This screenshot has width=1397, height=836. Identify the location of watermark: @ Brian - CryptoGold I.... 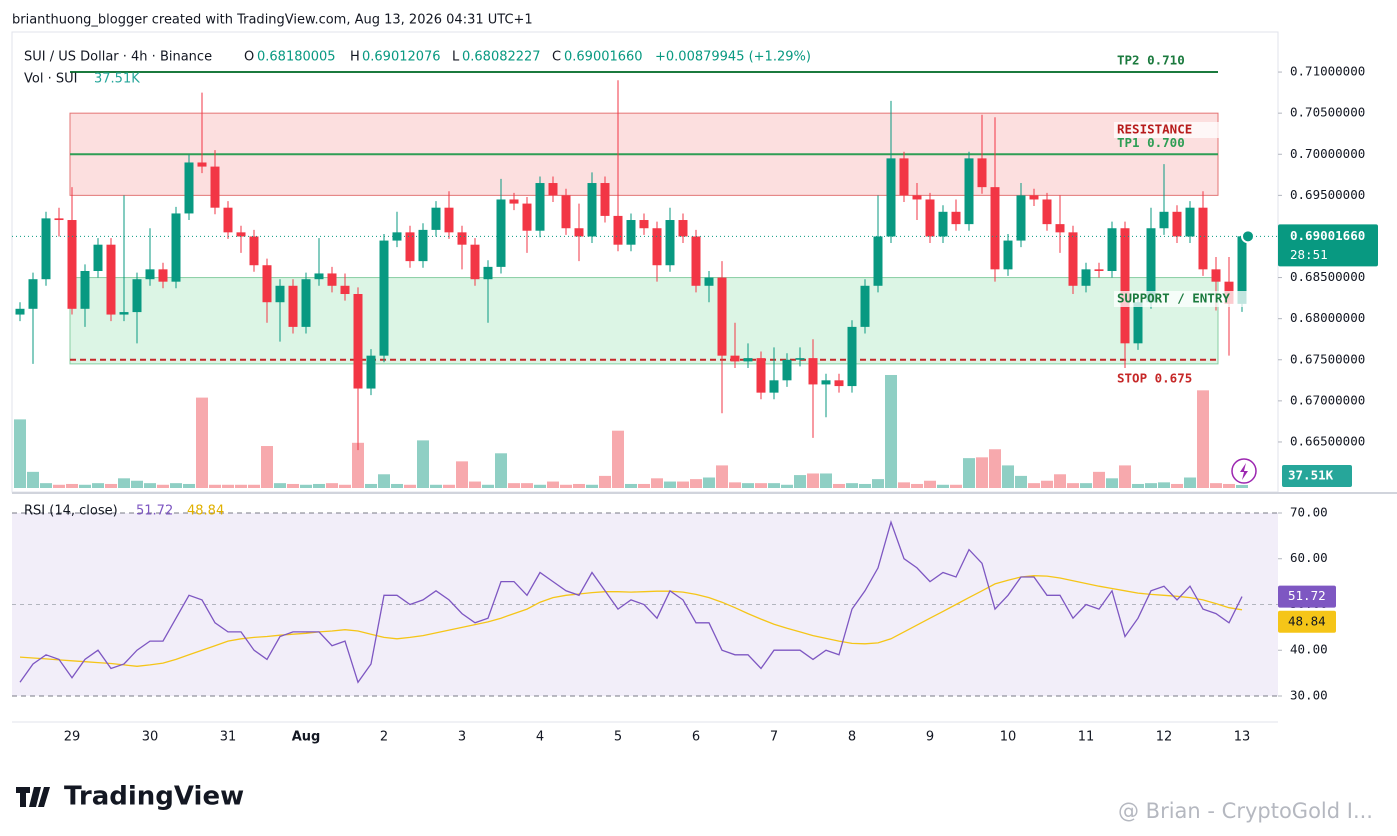
(1245, 811).